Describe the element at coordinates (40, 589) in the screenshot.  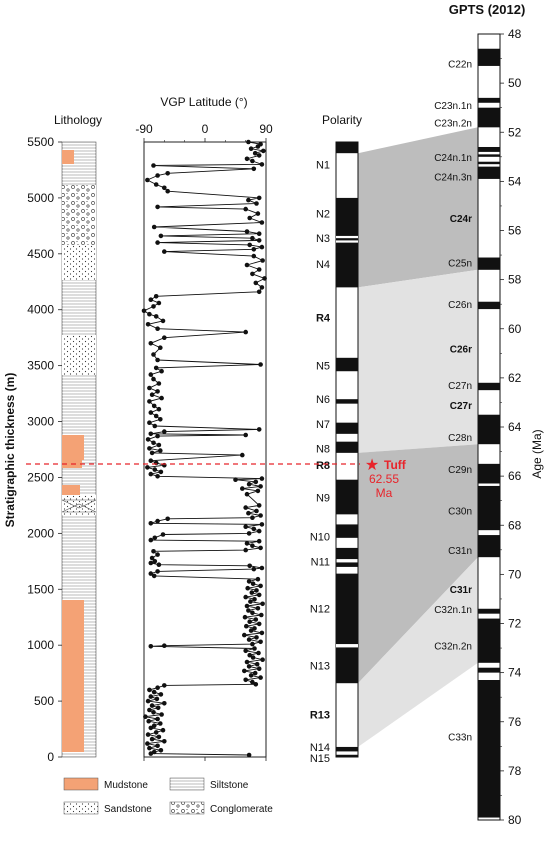
I see `y-tick-label: 1500` at that location.